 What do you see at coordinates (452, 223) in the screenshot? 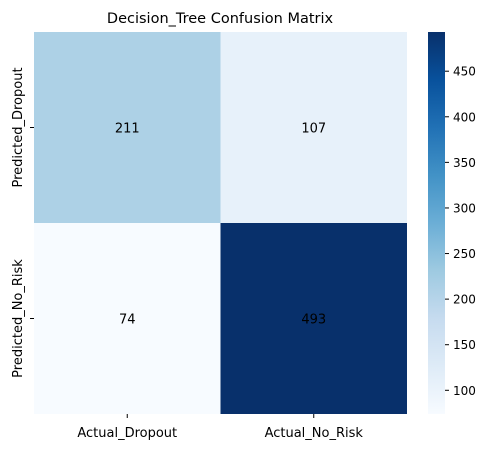
I see `colorbar: 100 150 200 250 300 350 400 450` at bounding box center [452, 223].